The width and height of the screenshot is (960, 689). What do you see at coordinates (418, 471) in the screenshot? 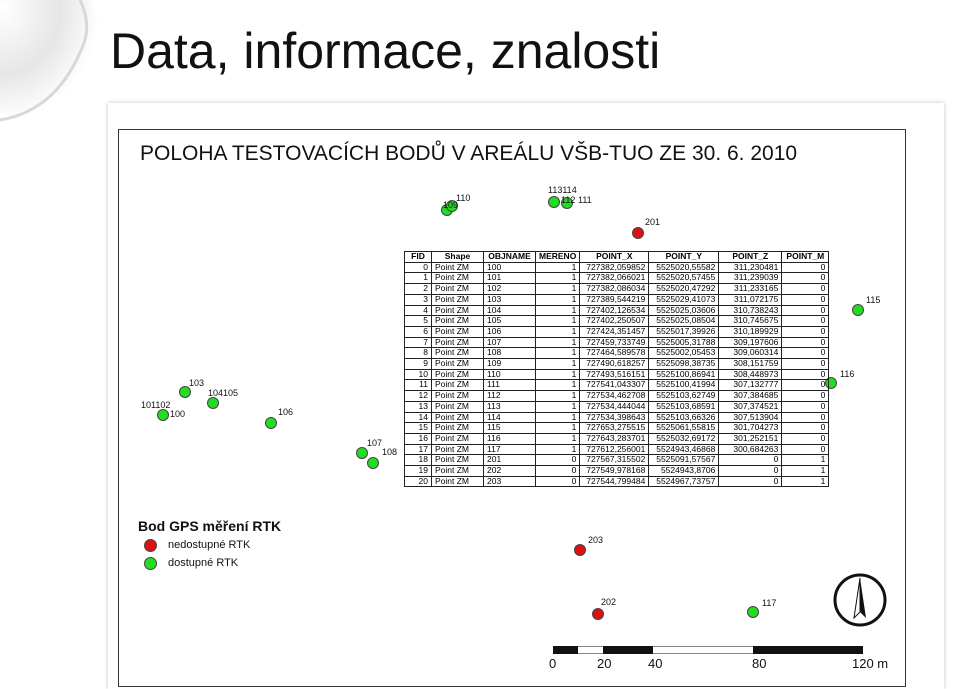
I see `table-cell: 19` at bounding box center [418, 471].